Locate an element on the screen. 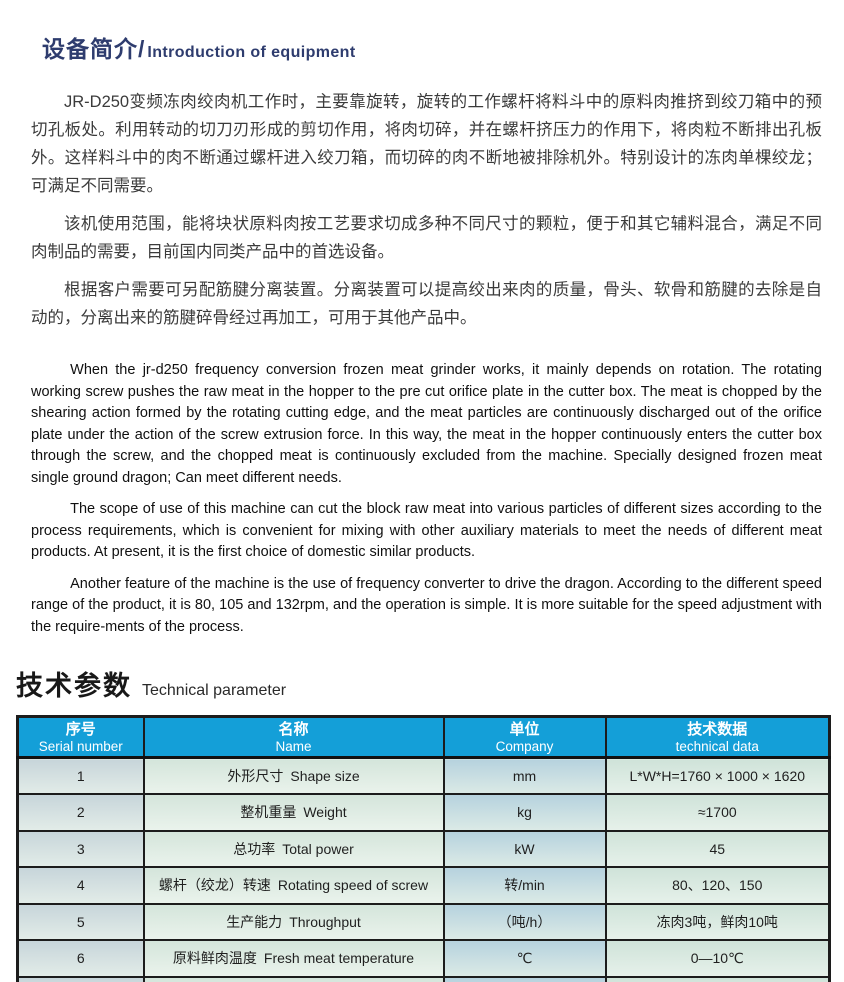 The width and height of the screenshot is (844, 982). table-row: 3 总功率 Total power kW 45 is located at coordinates (423, 848).